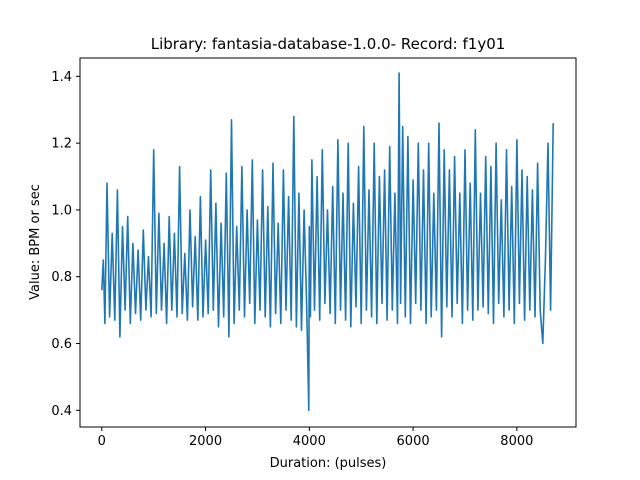 This screenshot has height=480, width=640. What do you see at coordinates (61, 344) in the screenshot?
I see `y-tick-label: 0.6` at bounding box center [61, 344].